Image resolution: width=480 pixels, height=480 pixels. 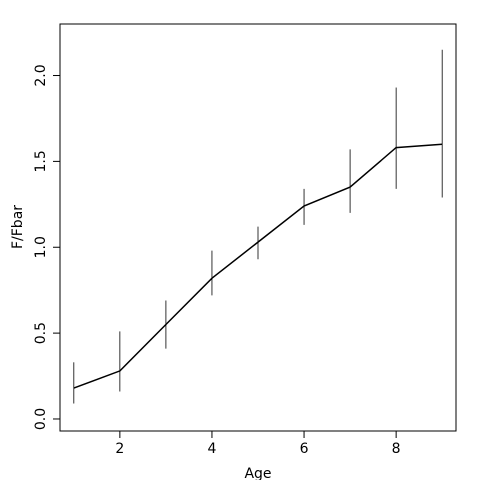 I want to click on x-axis-title: Age, so click(x=257, y=473).